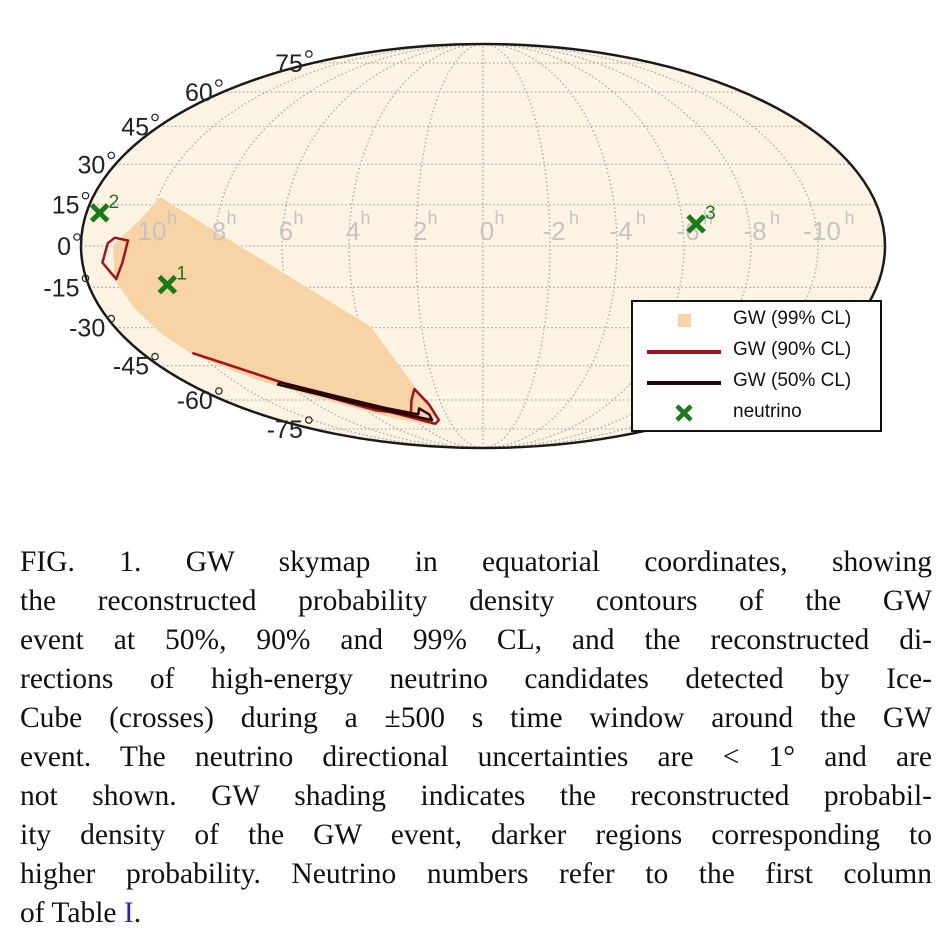 The image size is (943, 942). I want to click on caption-text: of Table, so click(72, 913).